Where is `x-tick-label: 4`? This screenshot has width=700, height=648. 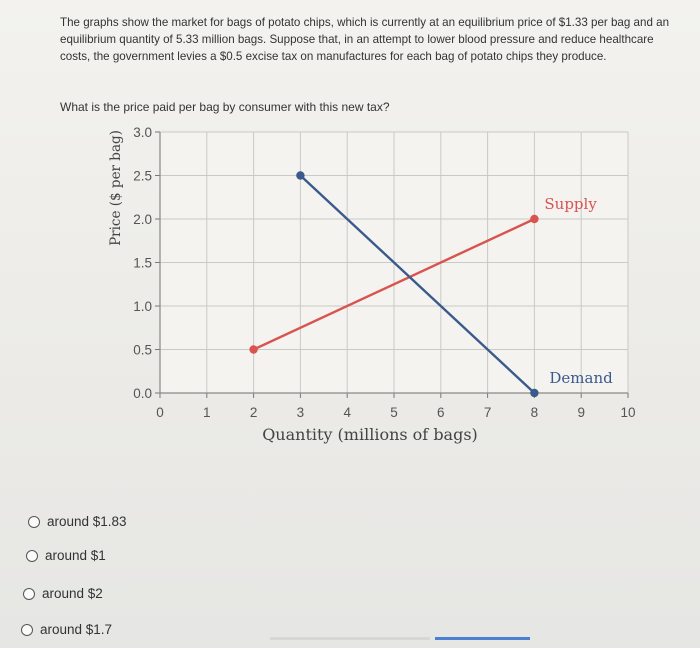 x-tick-label: 4 is located at coordinates (347, 412).